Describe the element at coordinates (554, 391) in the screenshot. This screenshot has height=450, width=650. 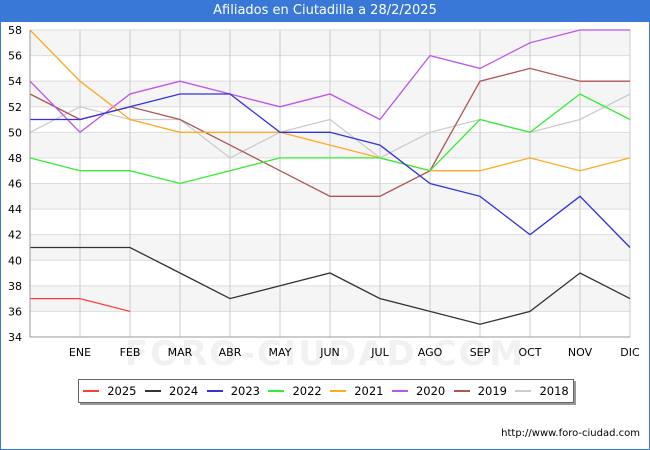
I see `legend-label: 2018` at that location.